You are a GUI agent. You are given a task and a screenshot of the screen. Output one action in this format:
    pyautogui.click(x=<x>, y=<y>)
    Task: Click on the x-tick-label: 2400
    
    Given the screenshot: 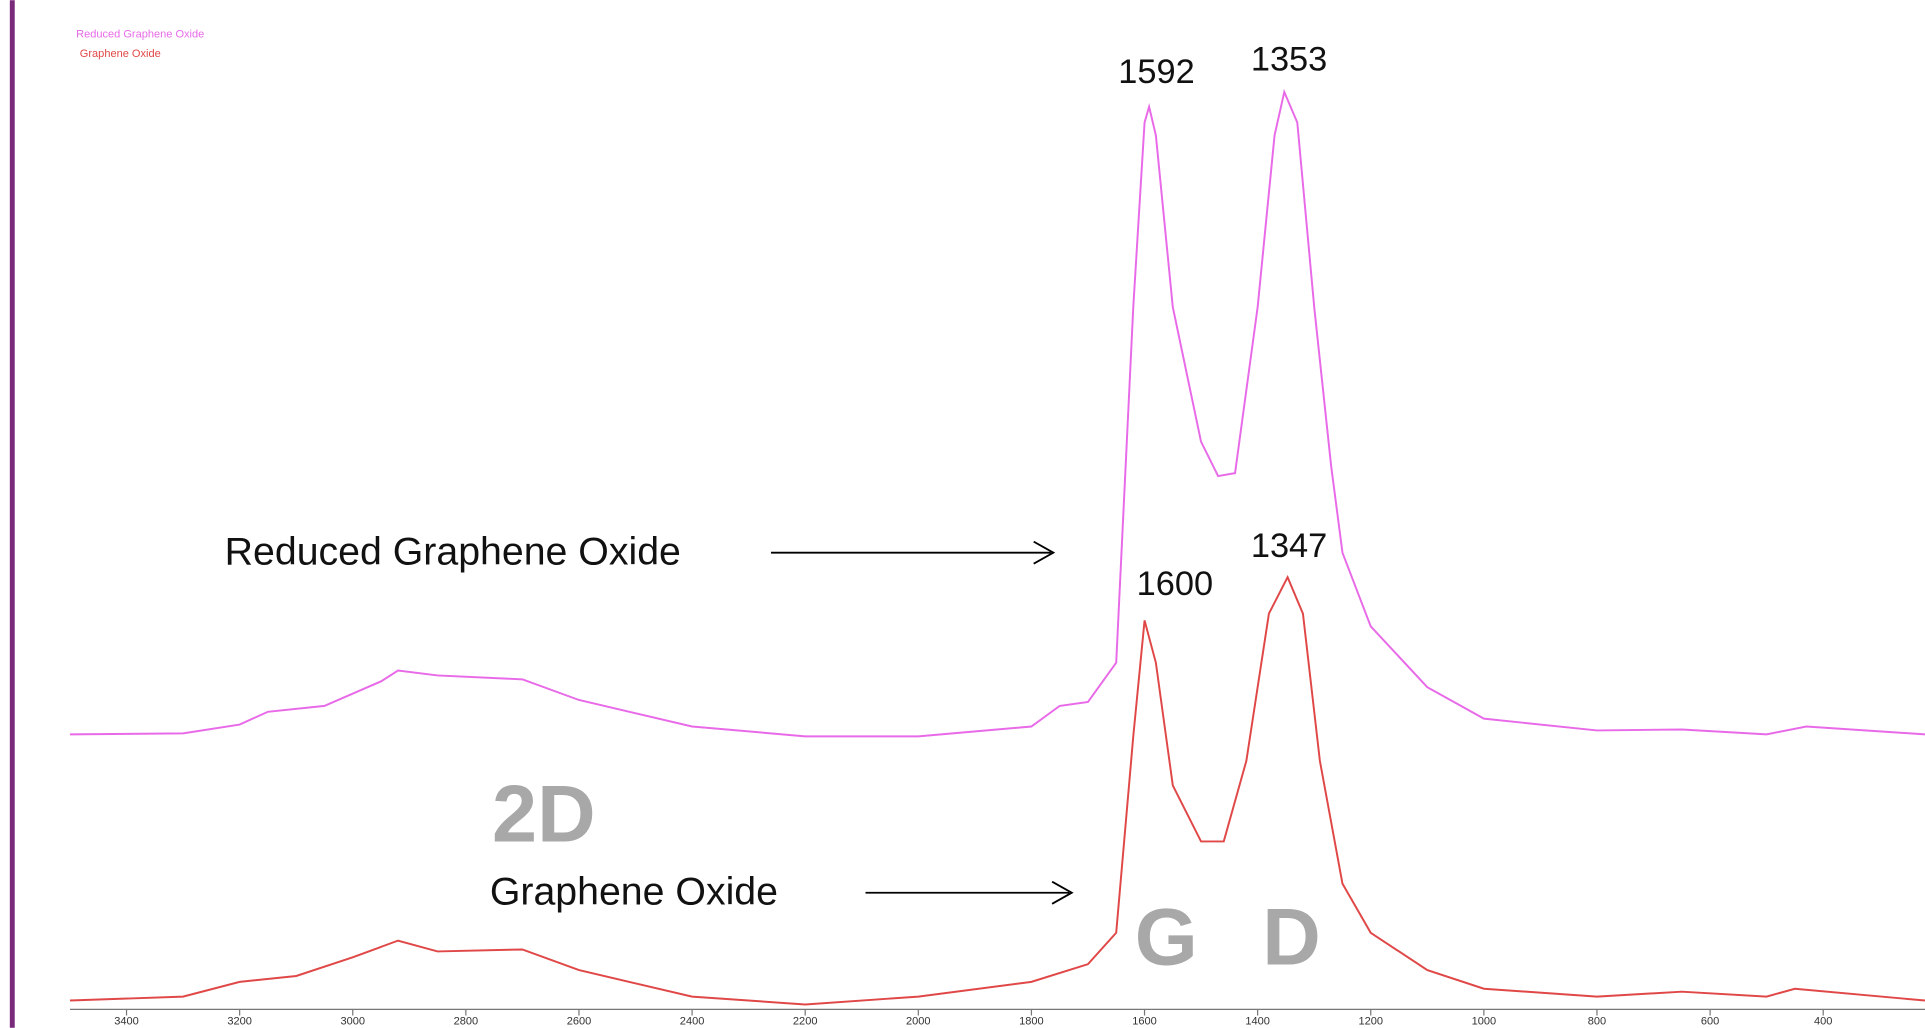 What is the action you would take?
    pyautogui.click(x=692, y=1022)
    